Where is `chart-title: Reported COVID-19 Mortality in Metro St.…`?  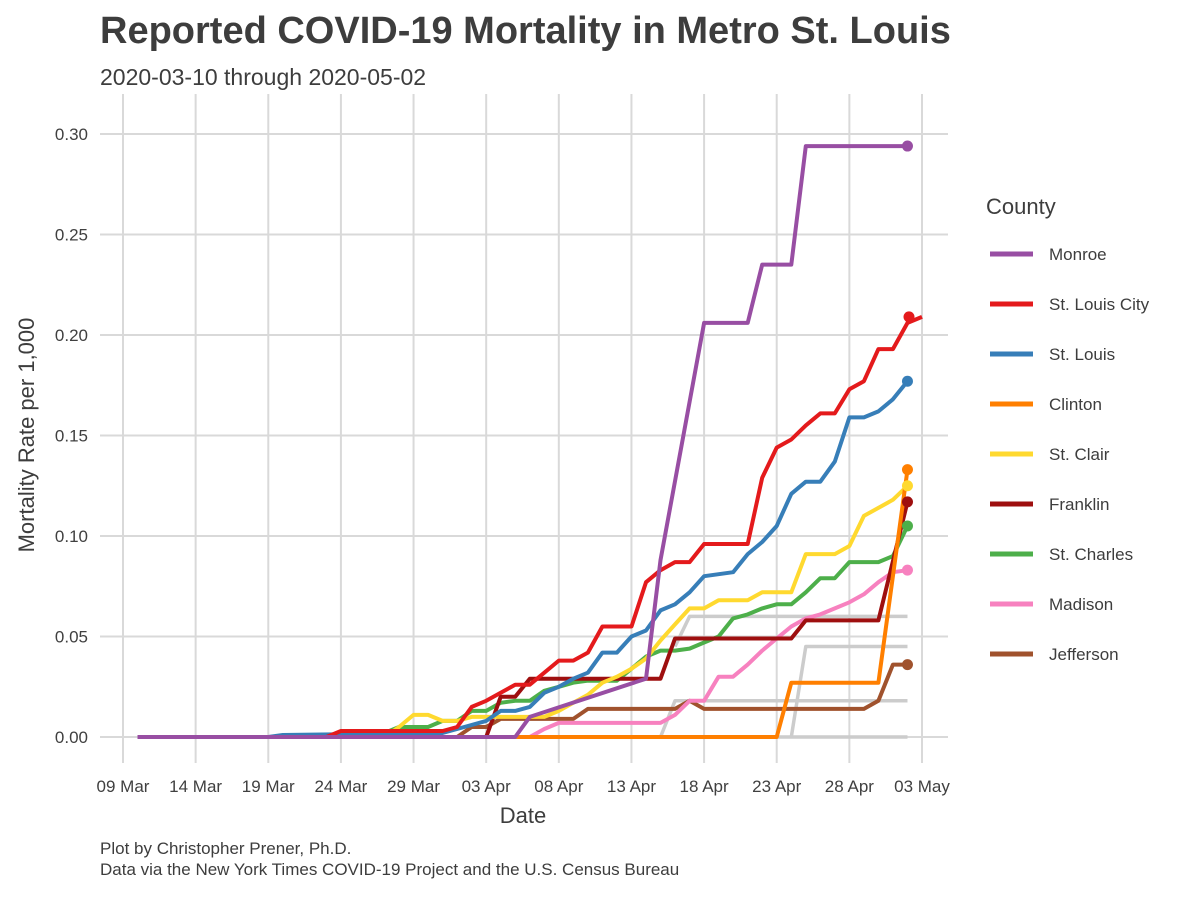
chart-title: Reported COVID-19 Mortality in Metro St.… is located at coordinates (525, 31).